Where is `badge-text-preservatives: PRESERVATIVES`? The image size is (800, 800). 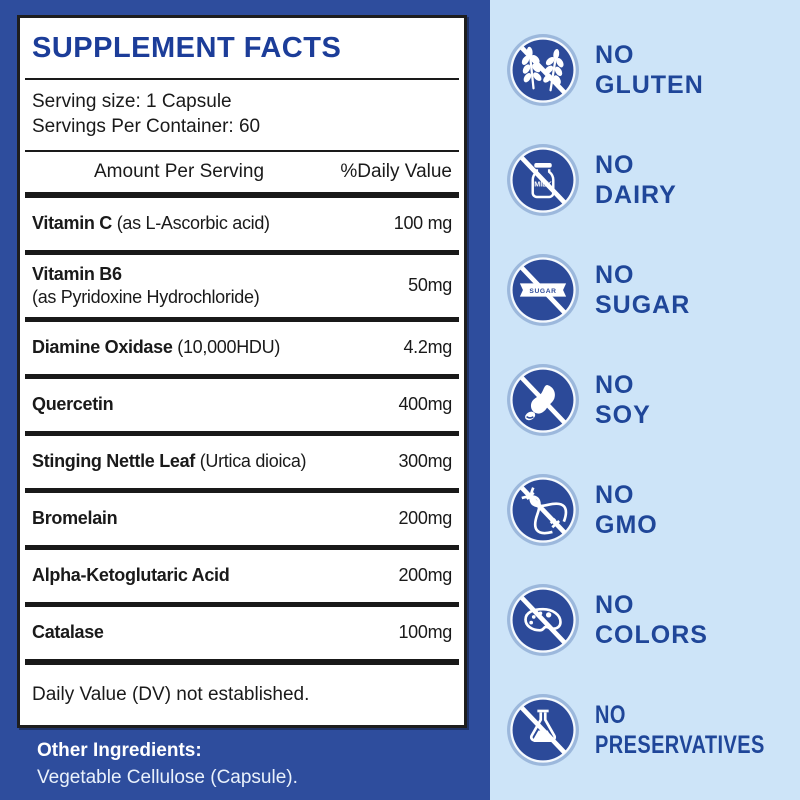
badge-text-preservatives: PRESERVATIVES is located at coordinates (680, 745).